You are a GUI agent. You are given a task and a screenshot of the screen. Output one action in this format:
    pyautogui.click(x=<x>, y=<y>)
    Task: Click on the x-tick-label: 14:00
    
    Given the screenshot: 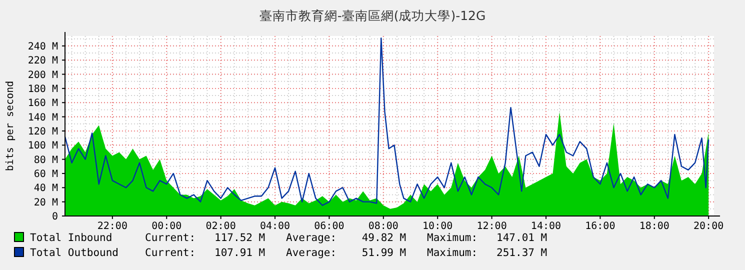 What is the action you would take?
    pyautogui.click(x=546, y=226)
    